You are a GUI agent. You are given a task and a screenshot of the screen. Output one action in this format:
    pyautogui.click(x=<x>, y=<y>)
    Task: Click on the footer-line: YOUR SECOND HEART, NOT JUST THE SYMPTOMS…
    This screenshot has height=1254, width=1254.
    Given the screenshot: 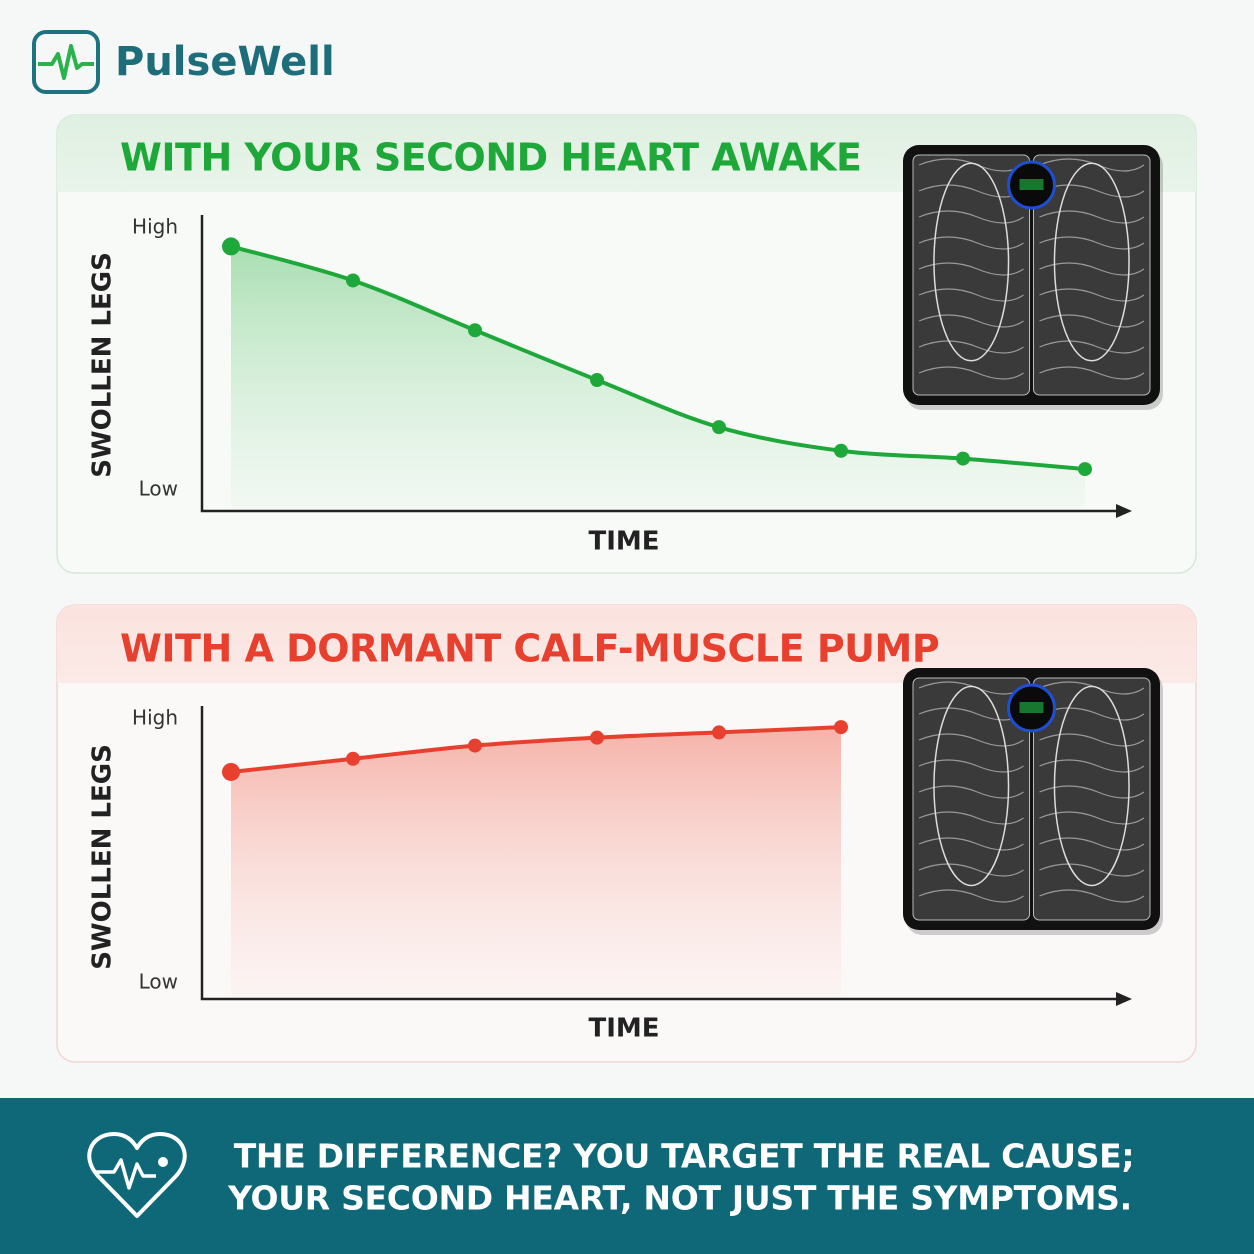 What is the action you would take?
    pyautogui.click(x=679, y=1198)
    